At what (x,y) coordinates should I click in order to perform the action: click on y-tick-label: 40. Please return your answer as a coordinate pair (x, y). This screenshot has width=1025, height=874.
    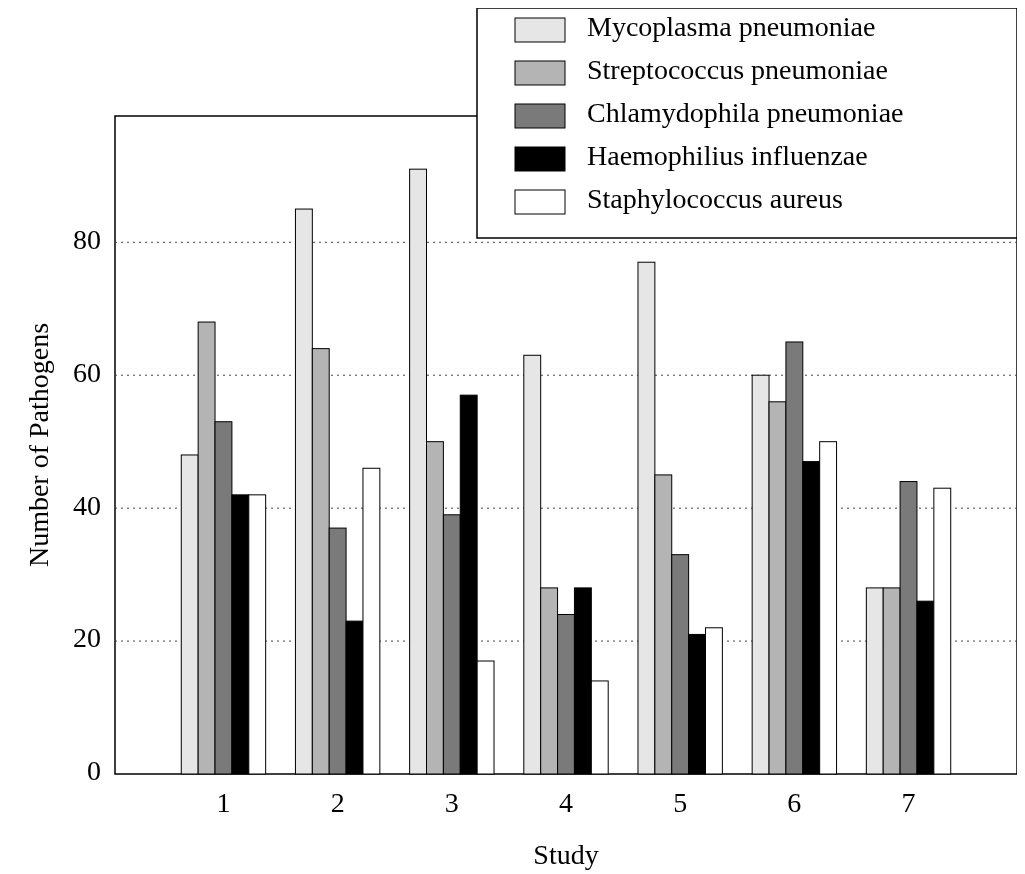
    Looking at the image, I should click on (87, 505).